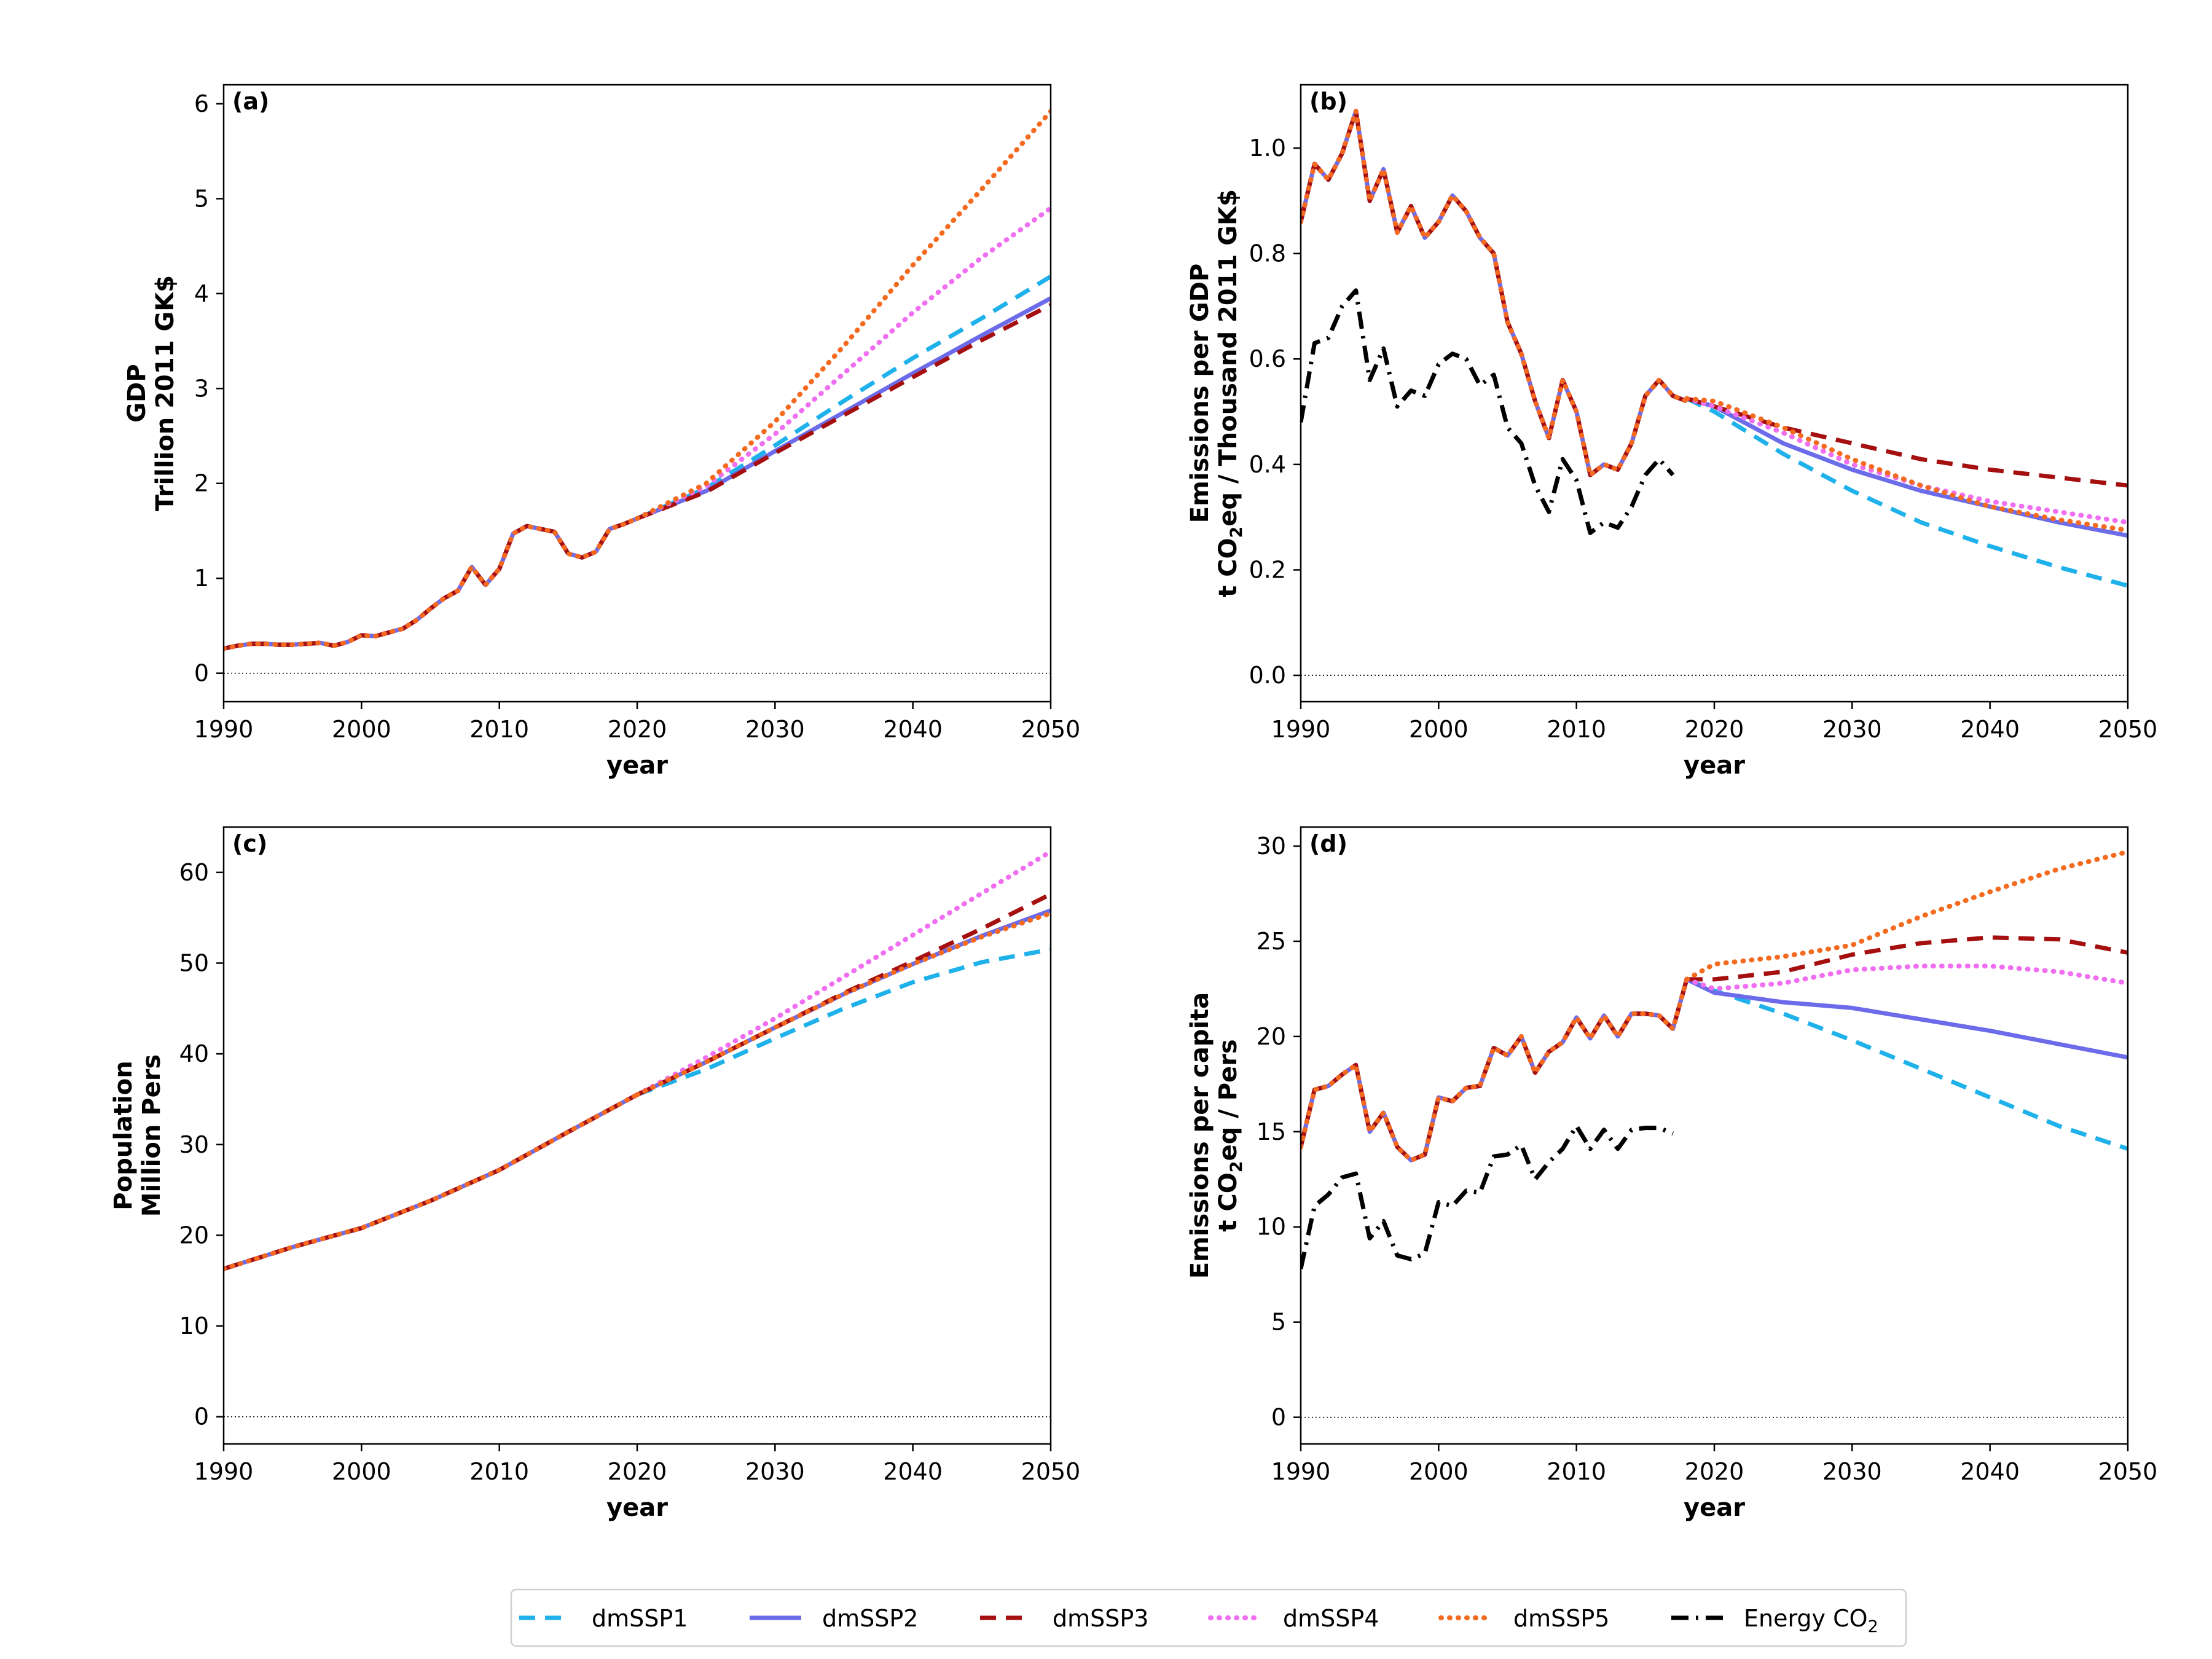  I want to click on legend-label-text: dmSSP5, so click(1561, 1618).